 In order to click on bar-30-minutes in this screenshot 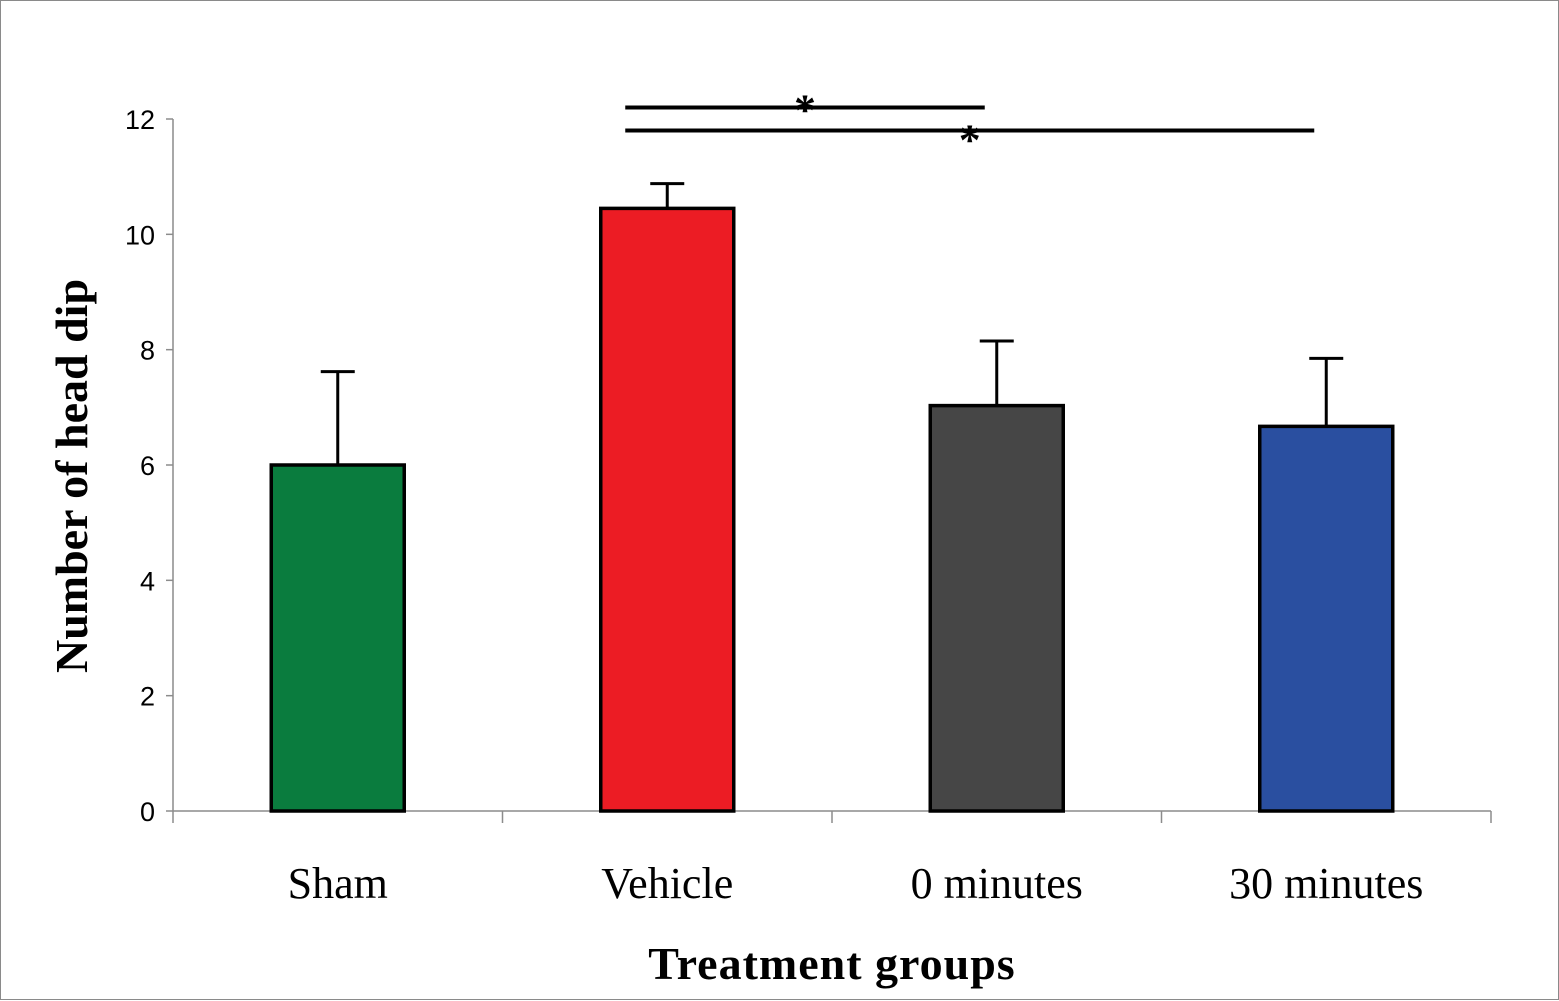, I will do `click(1326, 618)`.